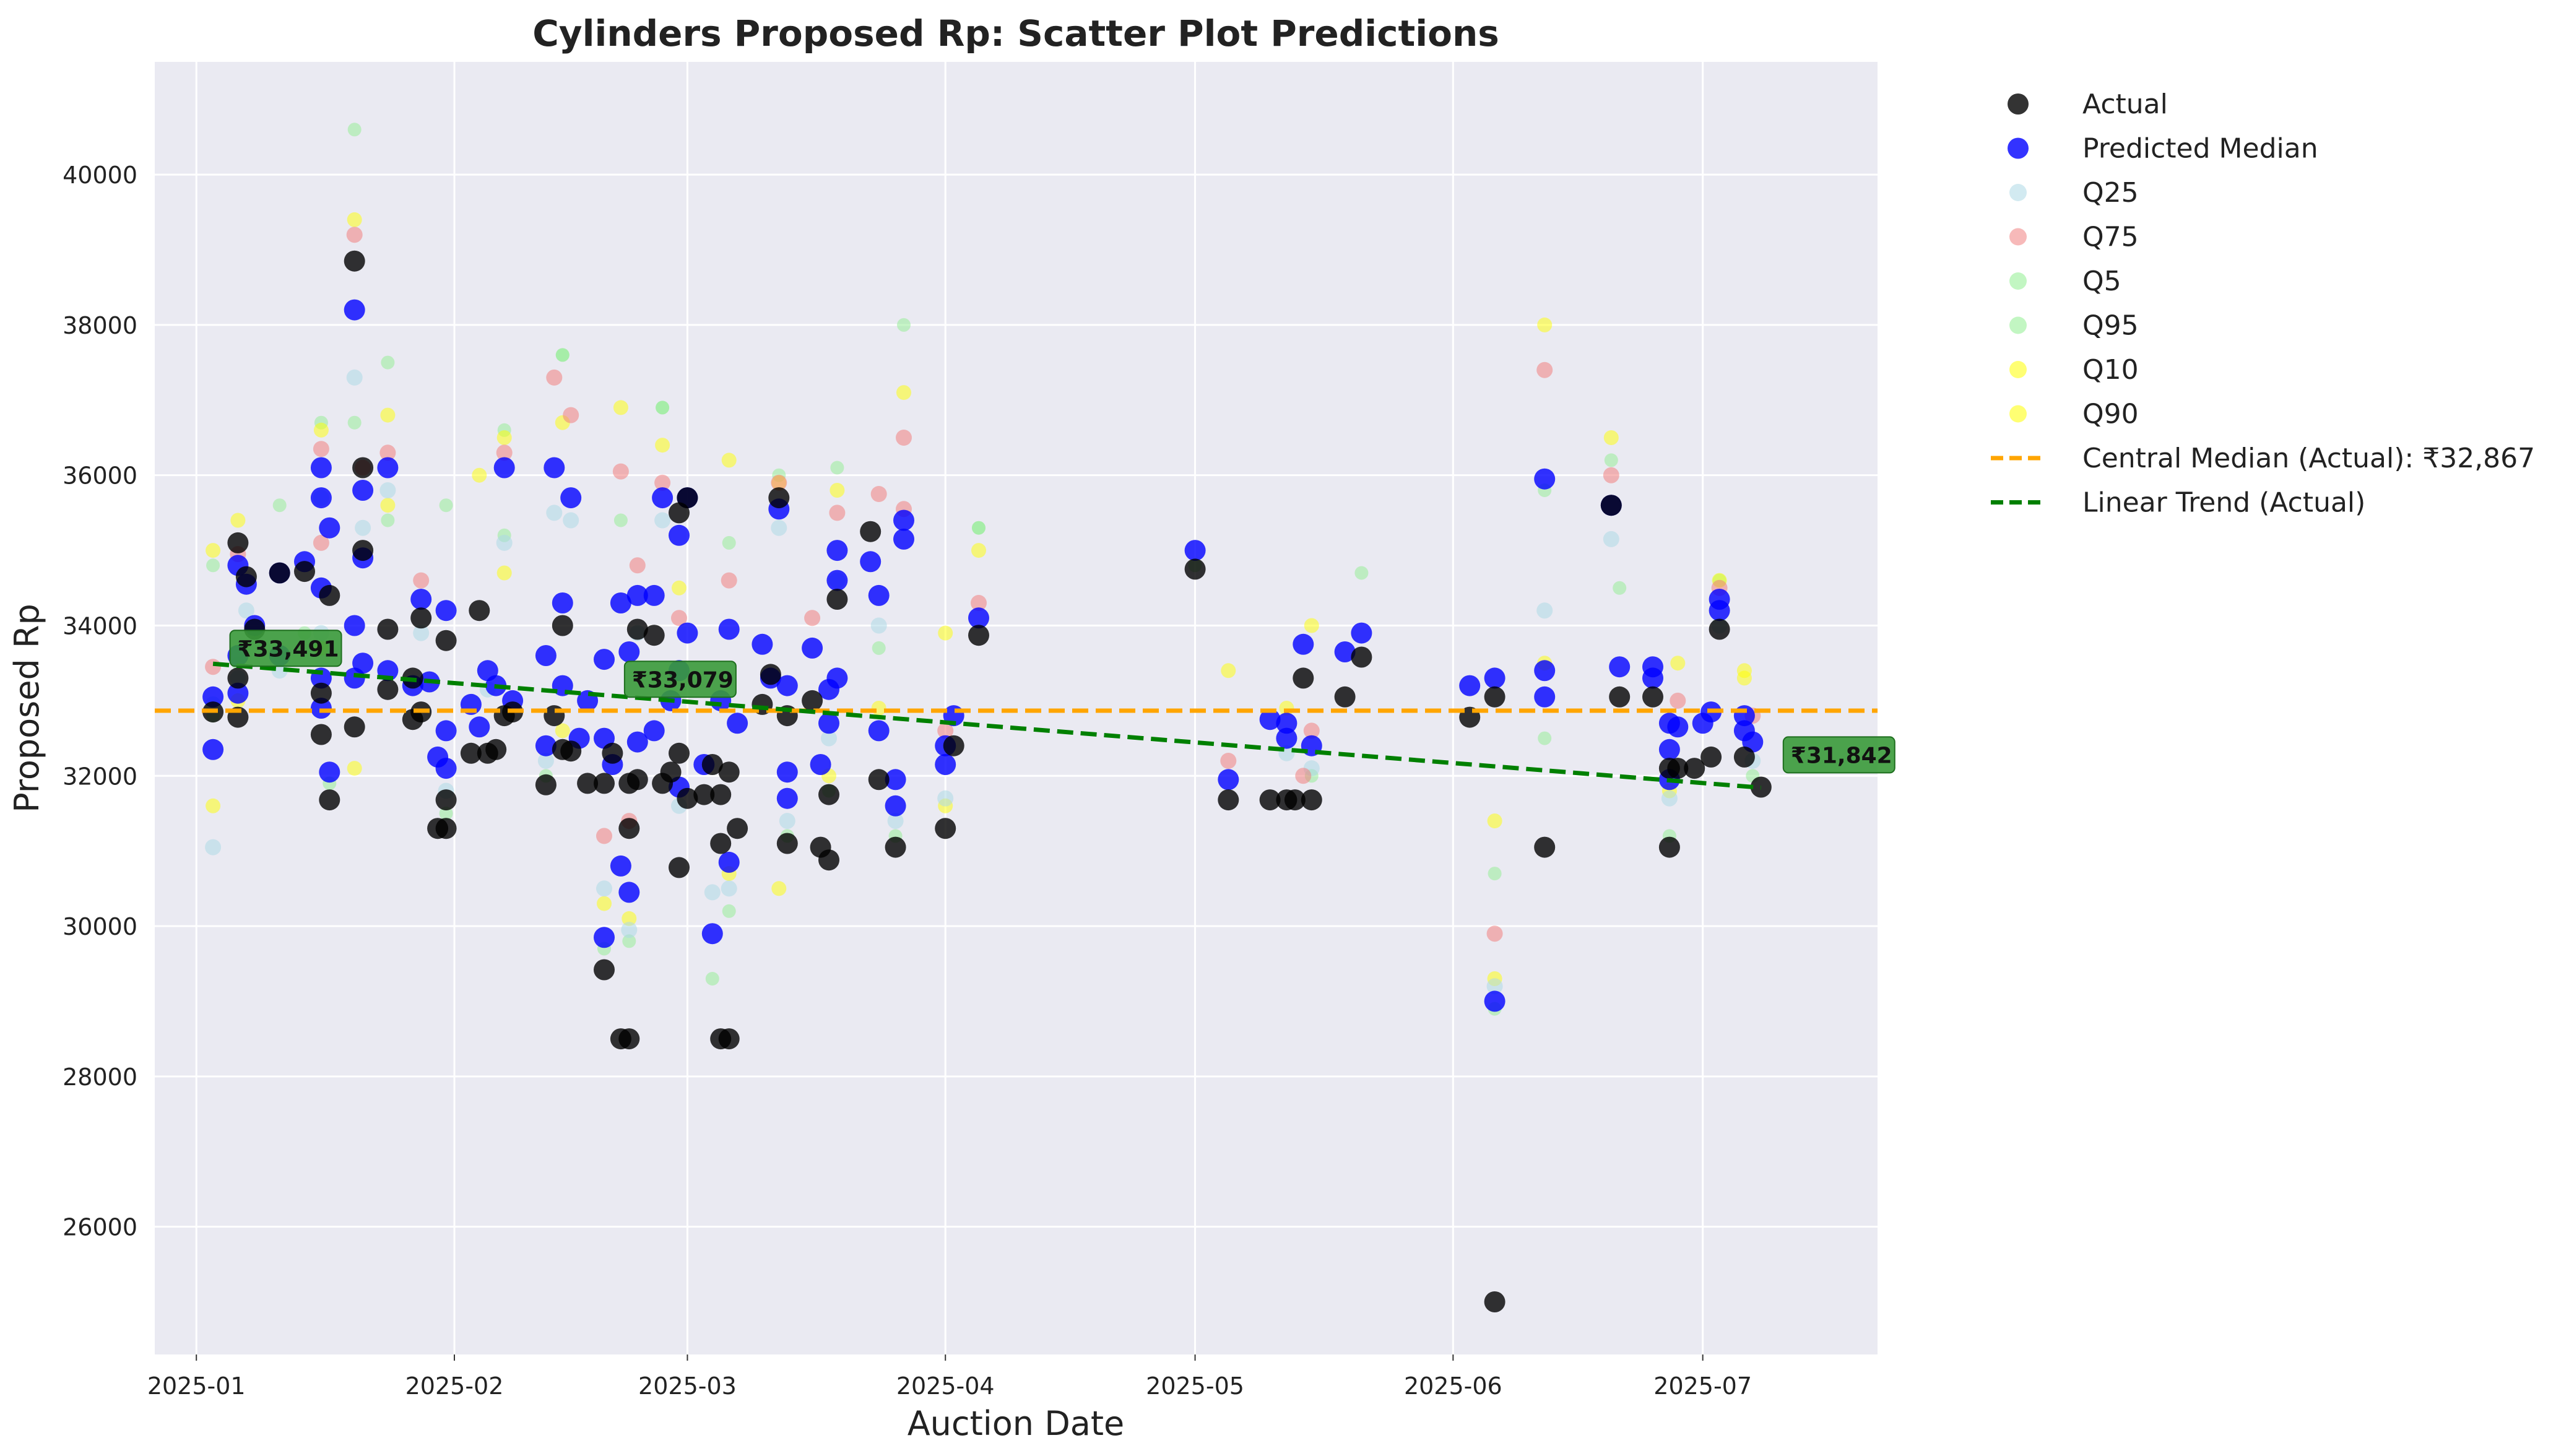  I want to click on q5-point, so click(629, 941).